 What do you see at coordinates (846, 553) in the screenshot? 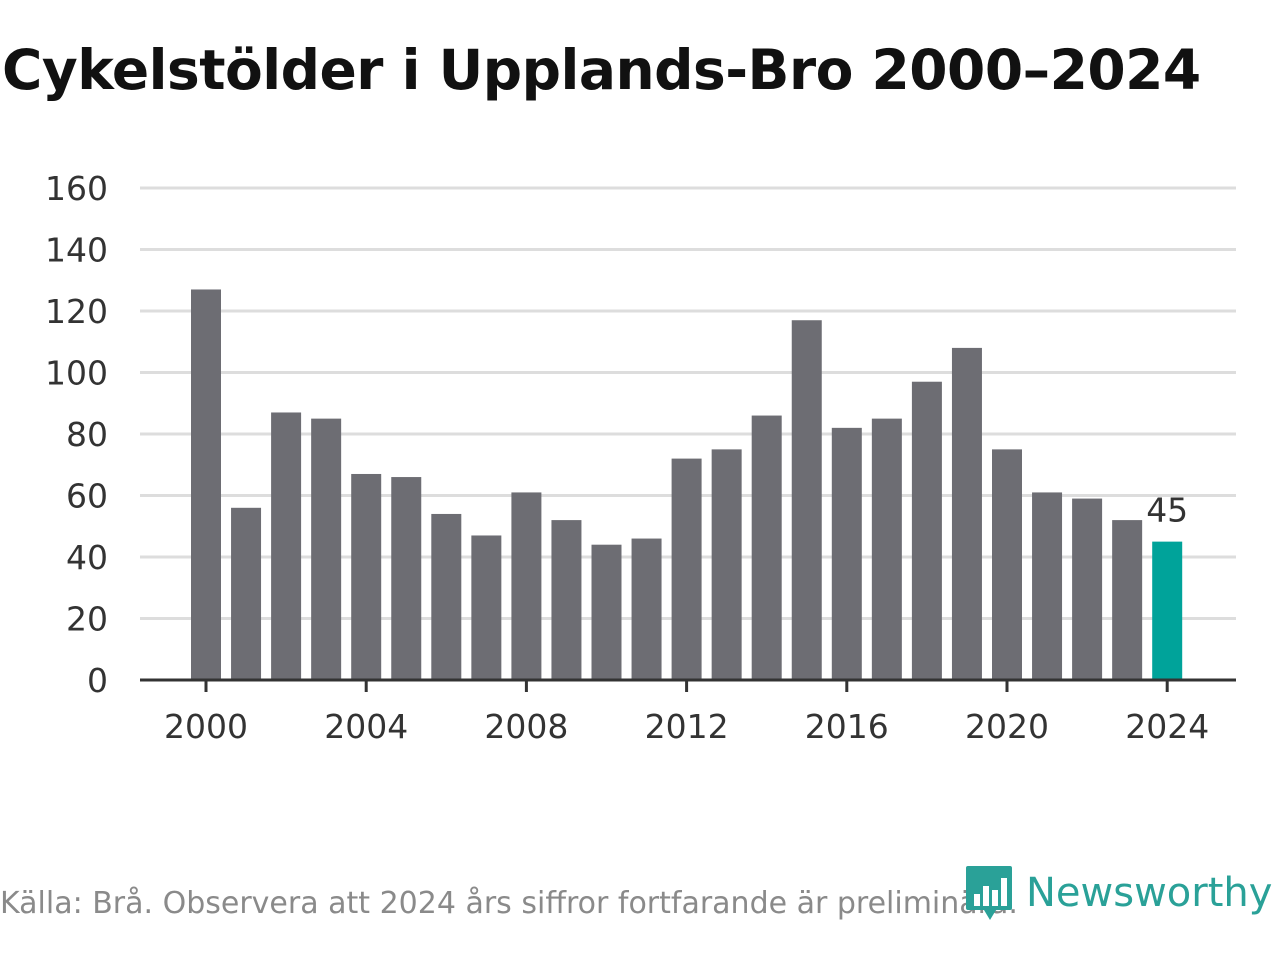
I see `bar-2016` at bounding box center [846, 553].